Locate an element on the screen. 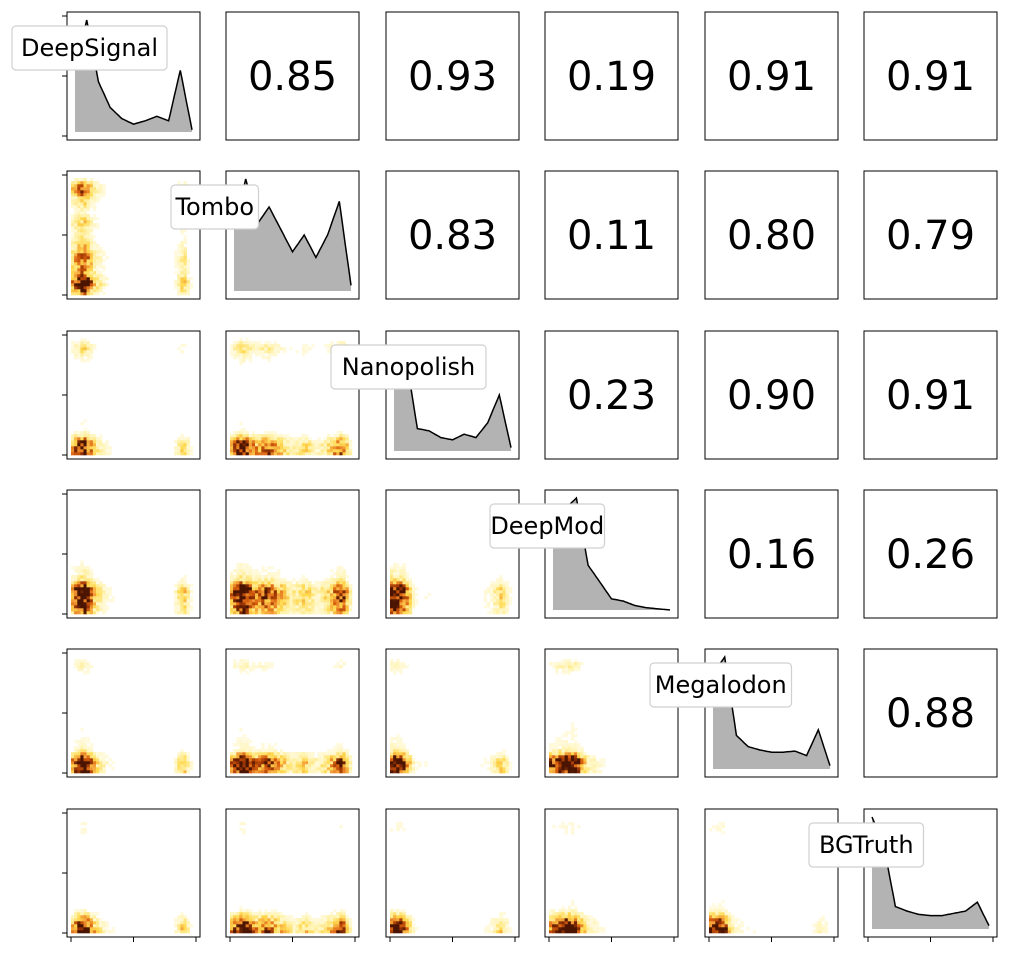 The height and width of the screenshot is (962, 1017). panel-deepsignal-deepmod: 0.19 is located at coordinates (611, 76).